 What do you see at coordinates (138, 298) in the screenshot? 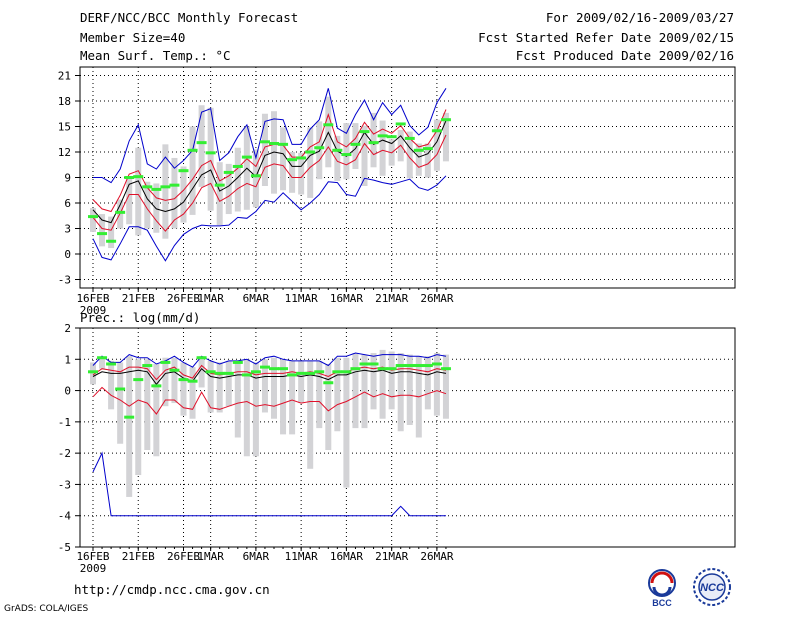
I see `x-tick-label: 21FEB` at bounding box center [138, 298].